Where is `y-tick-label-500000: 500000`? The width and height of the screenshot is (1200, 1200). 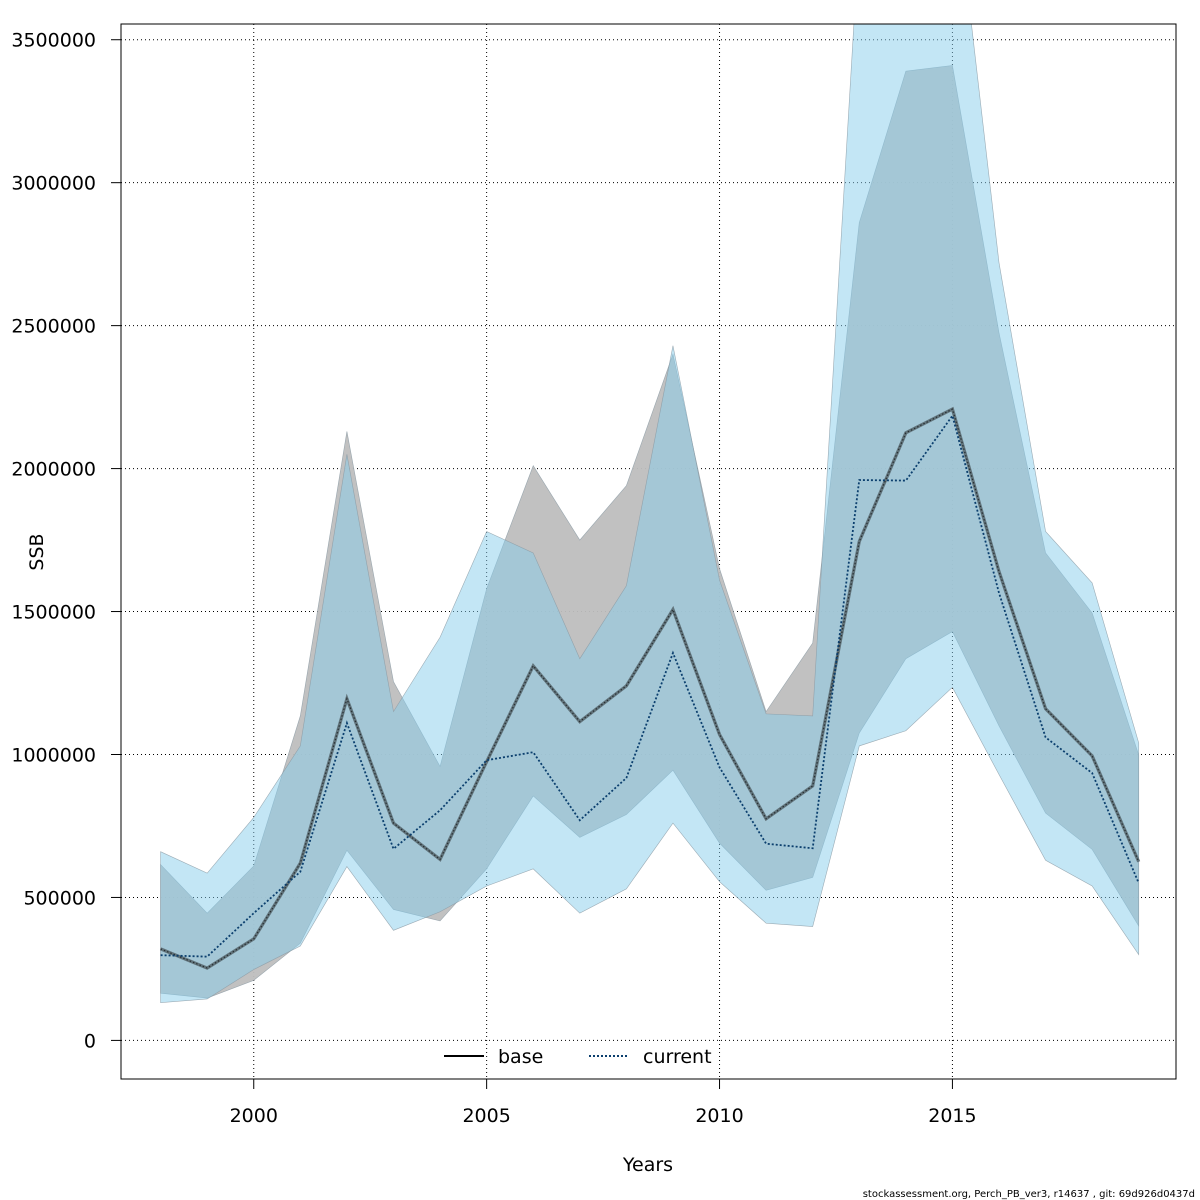 y-tick-label-500000: 500000 is located at coordinates (59, 898).